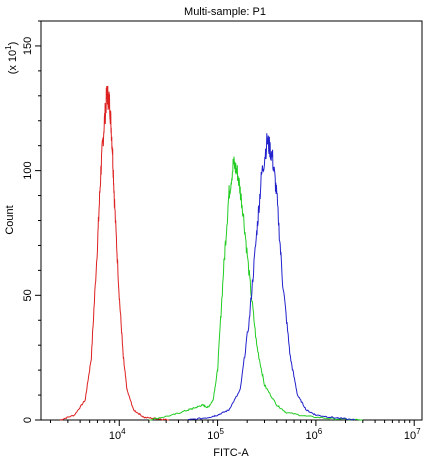  I want to click on y-axis-label: Count, so click(10, 219).